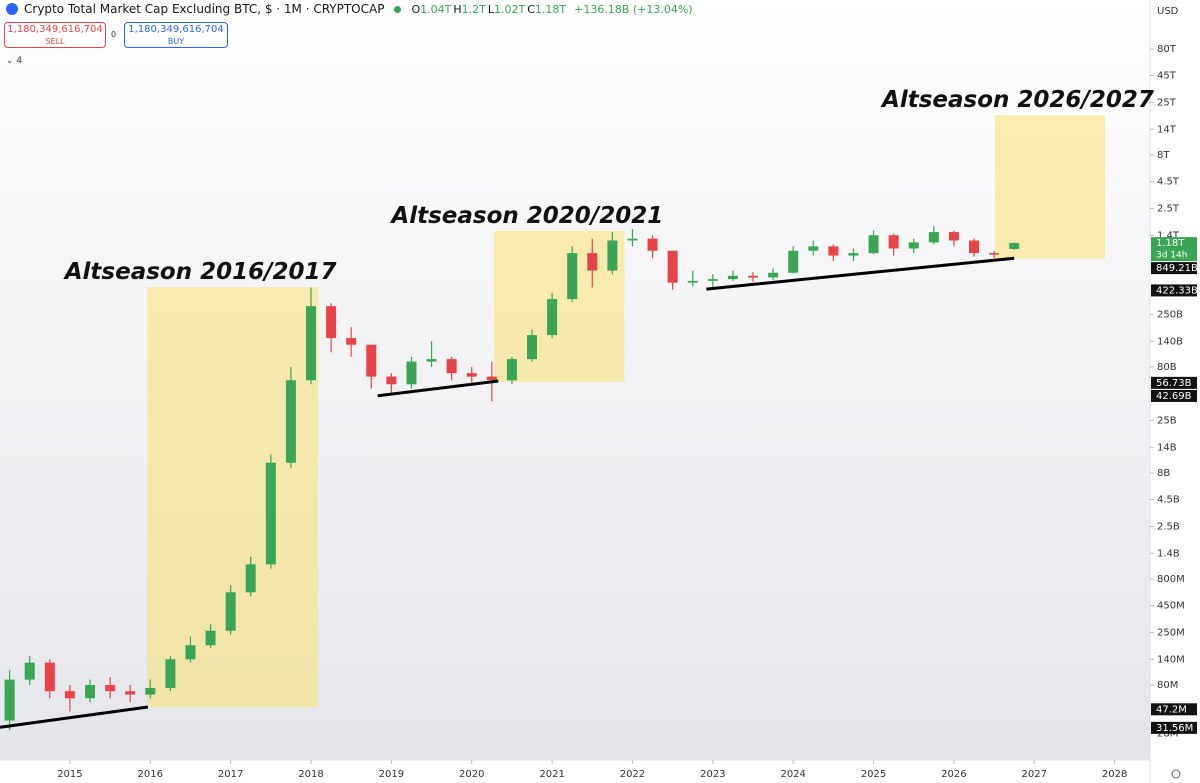 The height and width of the screenshot is (783, 1200). Describe the element at coordinates (1168, 209) in the screenshot. I see `y-tick-label: 2.5T` at that location.